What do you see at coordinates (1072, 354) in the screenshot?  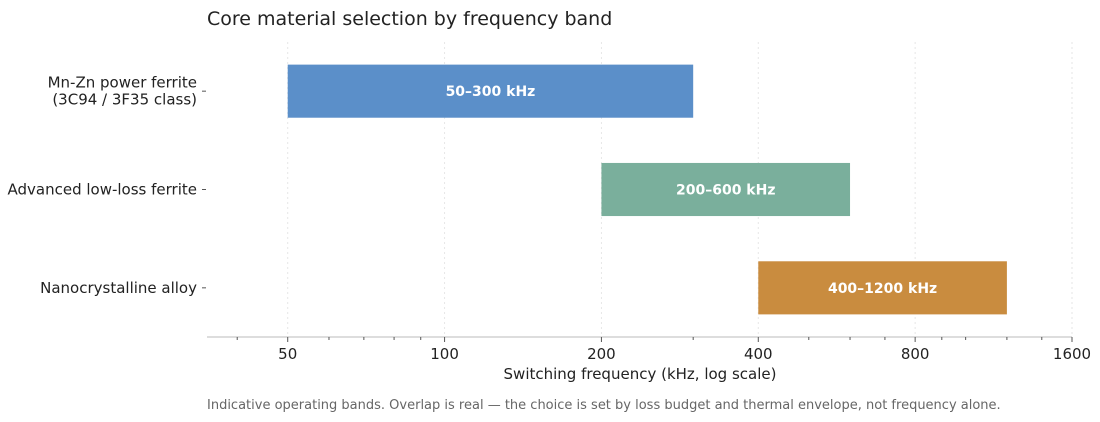 I see `x-tick-label: 1600` at bounding box center [1072, 354].